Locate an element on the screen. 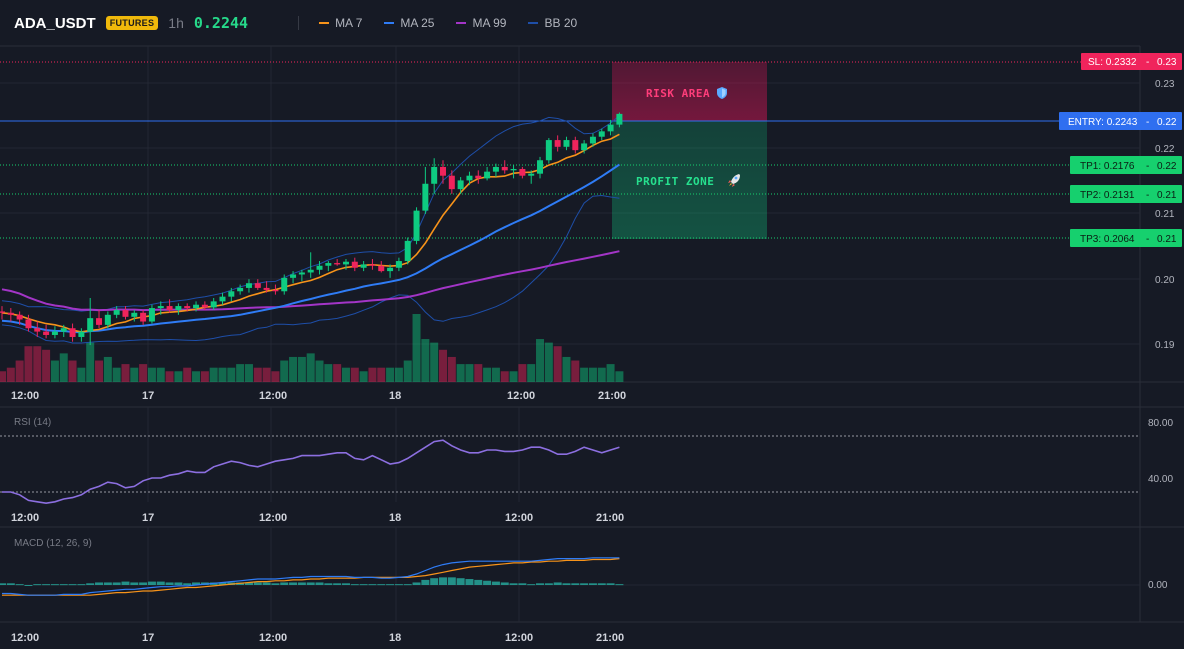 Image resolution: width=1184 pixels, height=649 pixels. tp1-tag-axis: 0.22 is located at coordinates (1167, 166).